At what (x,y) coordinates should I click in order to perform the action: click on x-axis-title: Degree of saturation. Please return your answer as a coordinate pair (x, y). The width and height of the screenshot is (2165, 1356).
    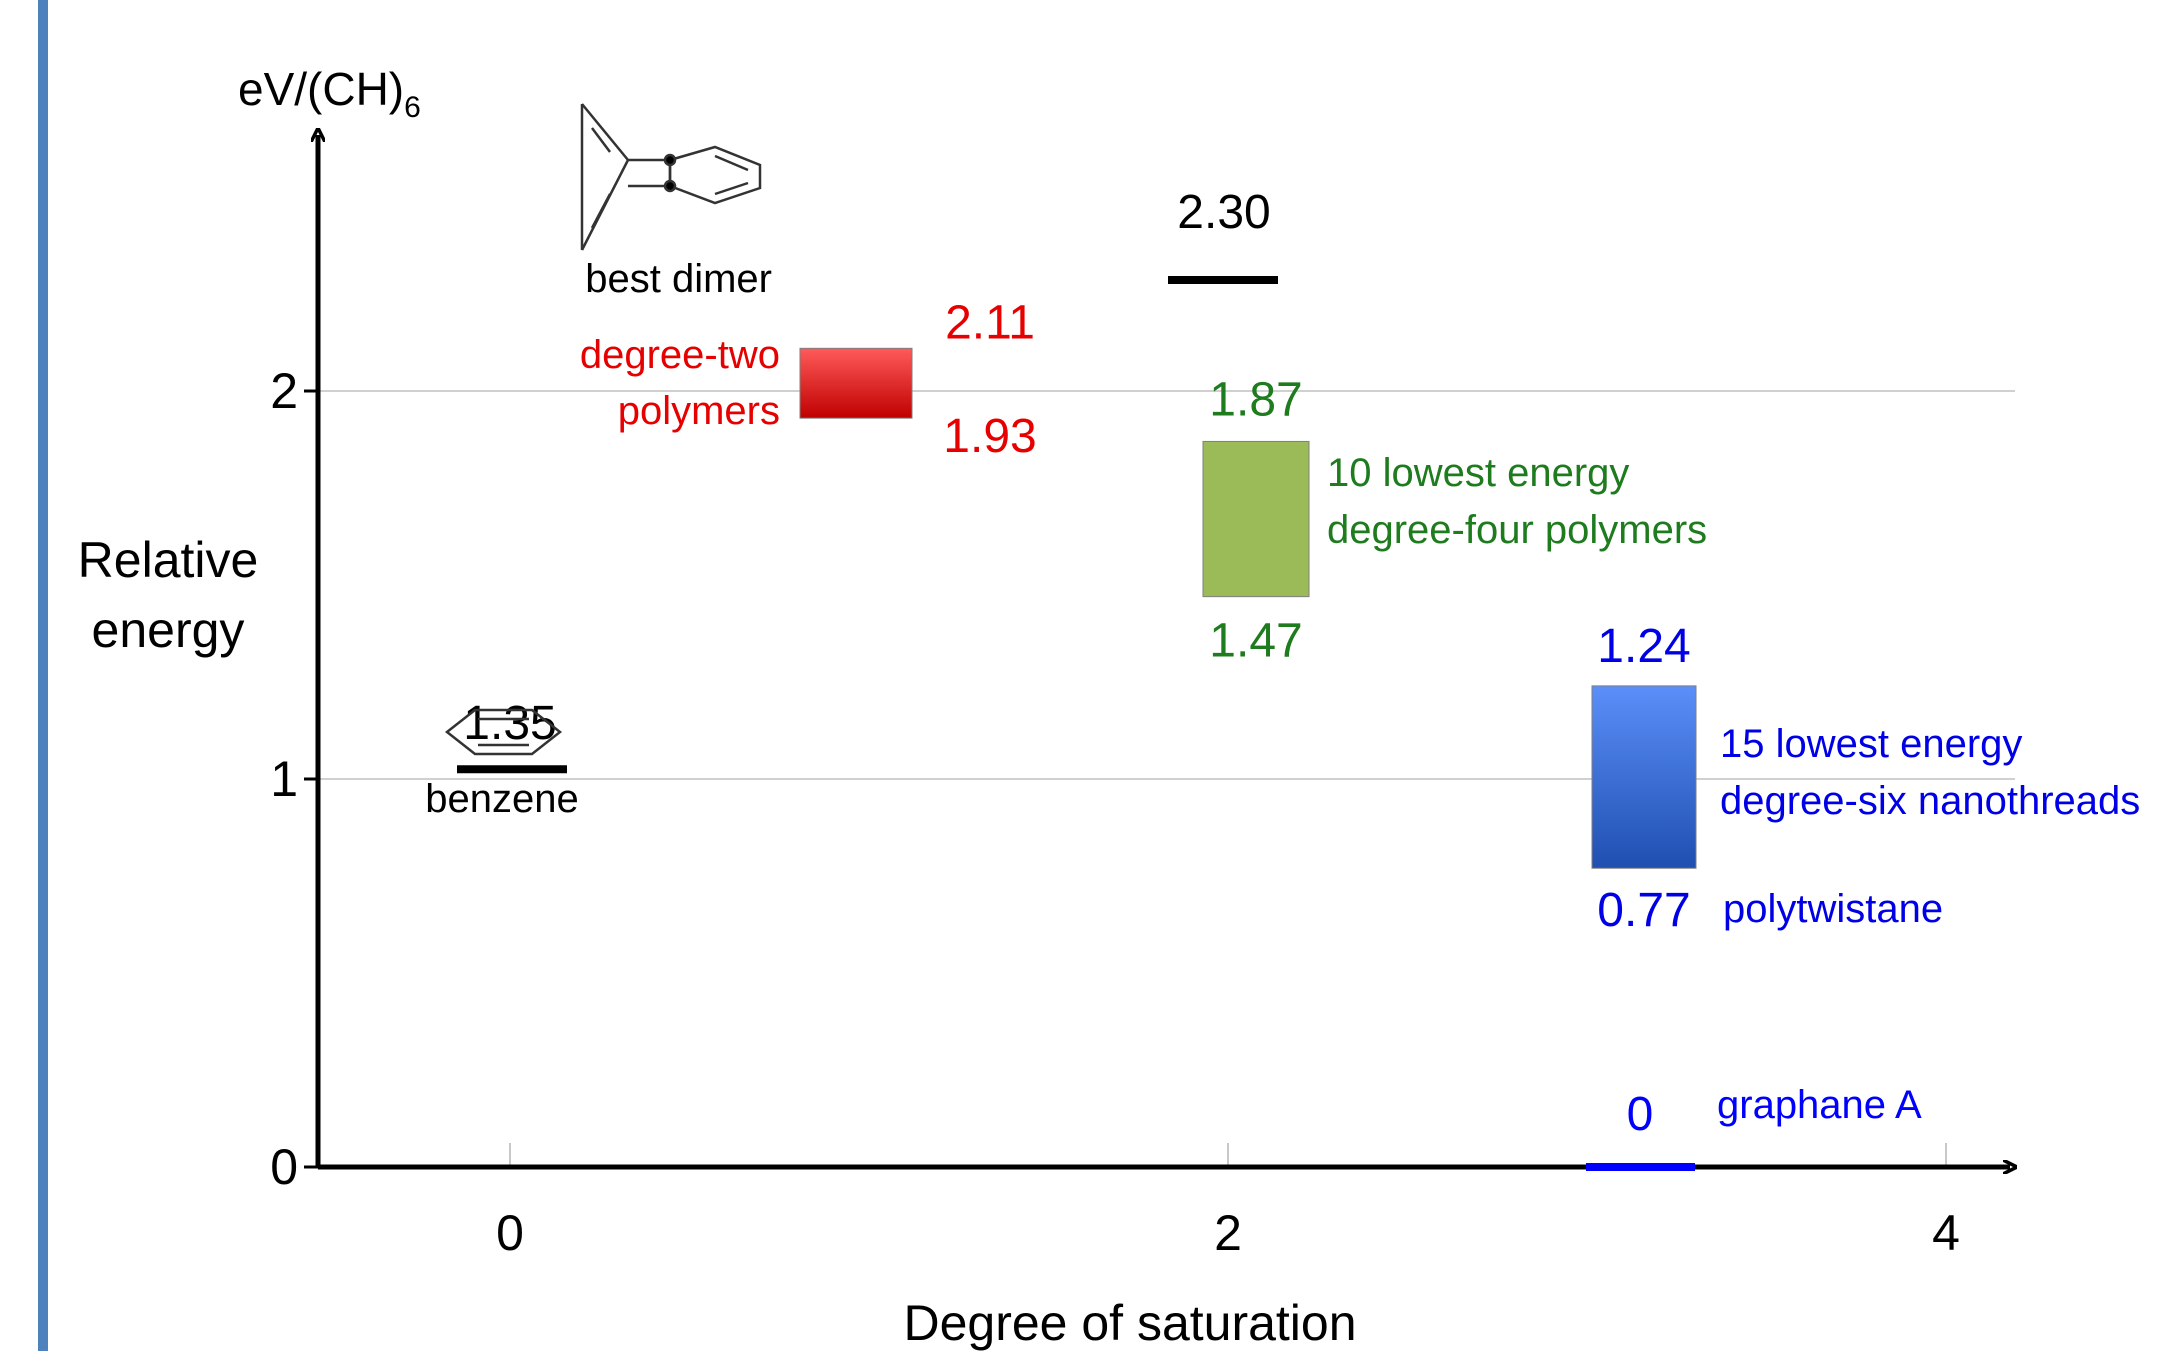
    Looking at the image, I should click on (1129, 1323).